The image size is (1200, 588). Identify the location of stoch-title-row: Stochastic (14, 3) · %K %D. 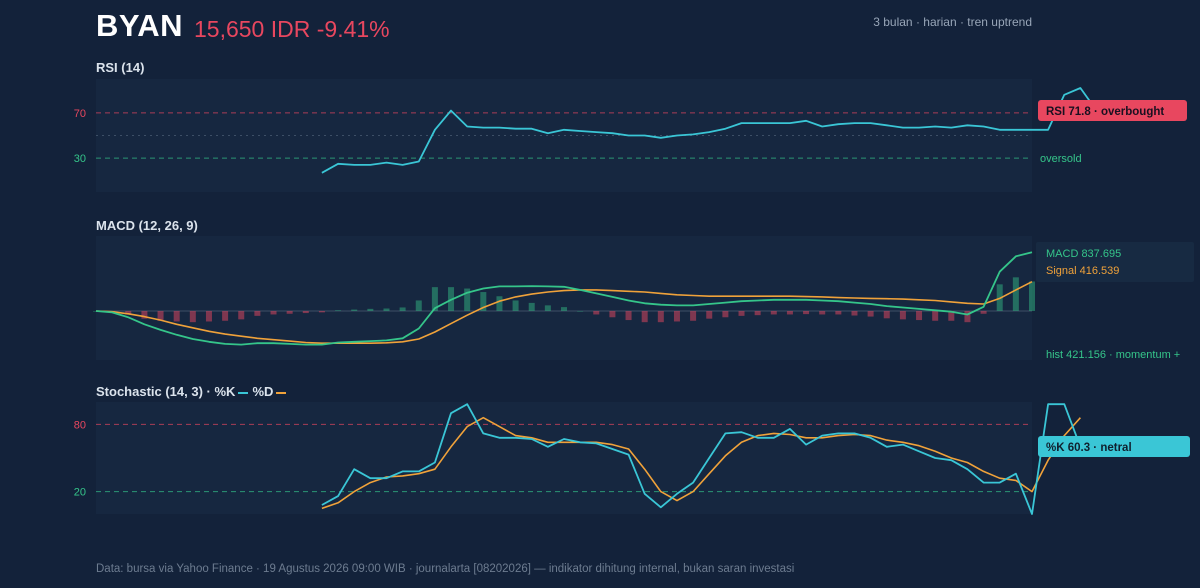
(193, 391).